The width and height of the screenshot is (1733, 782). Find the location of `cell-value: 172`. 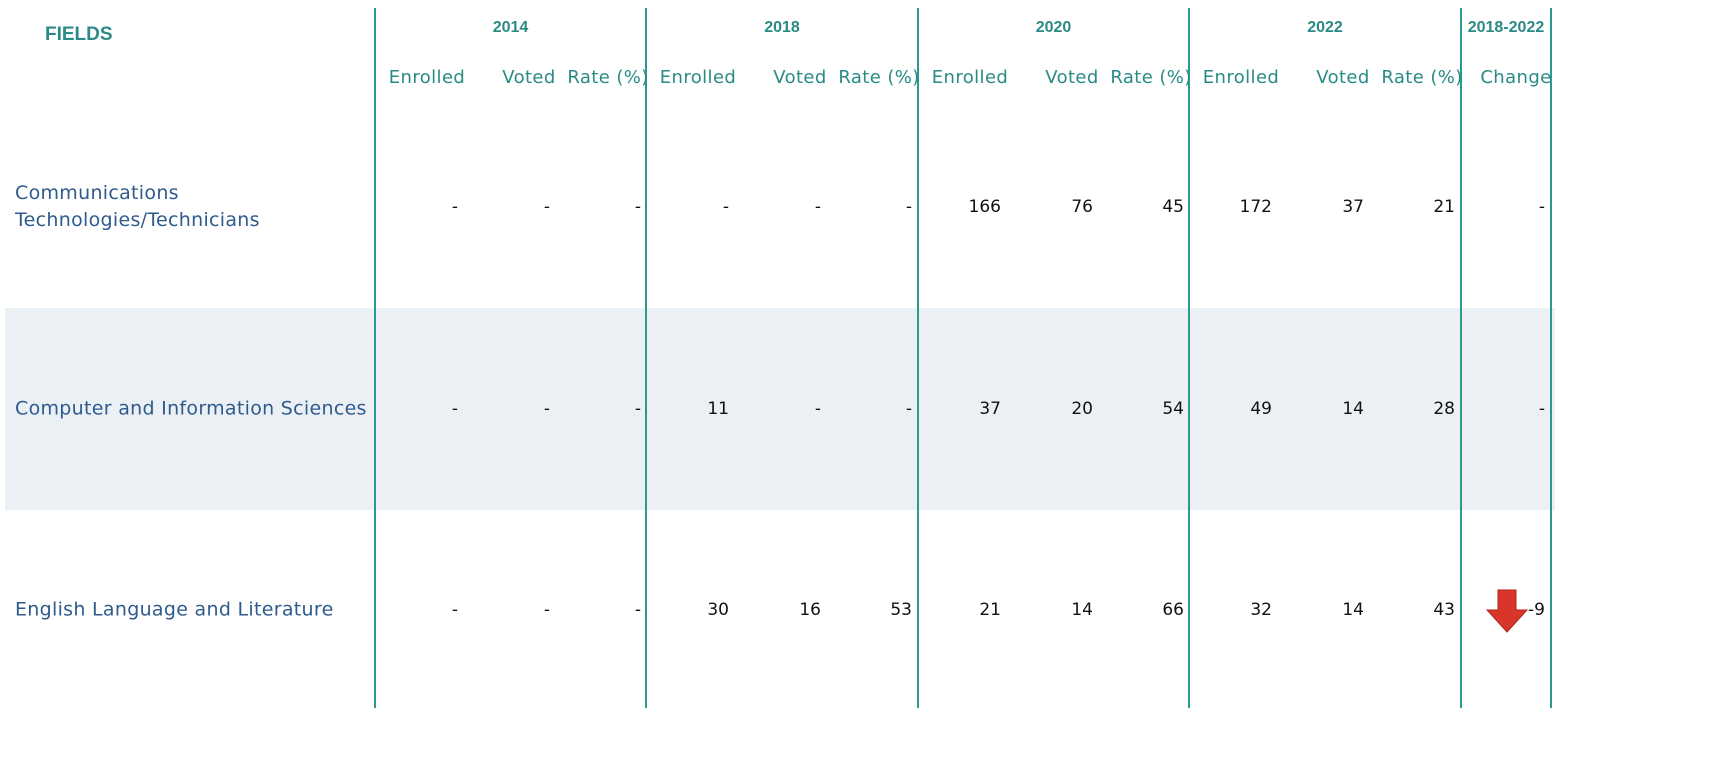

cell-value: 172 is located at coordinates (1255, 207).